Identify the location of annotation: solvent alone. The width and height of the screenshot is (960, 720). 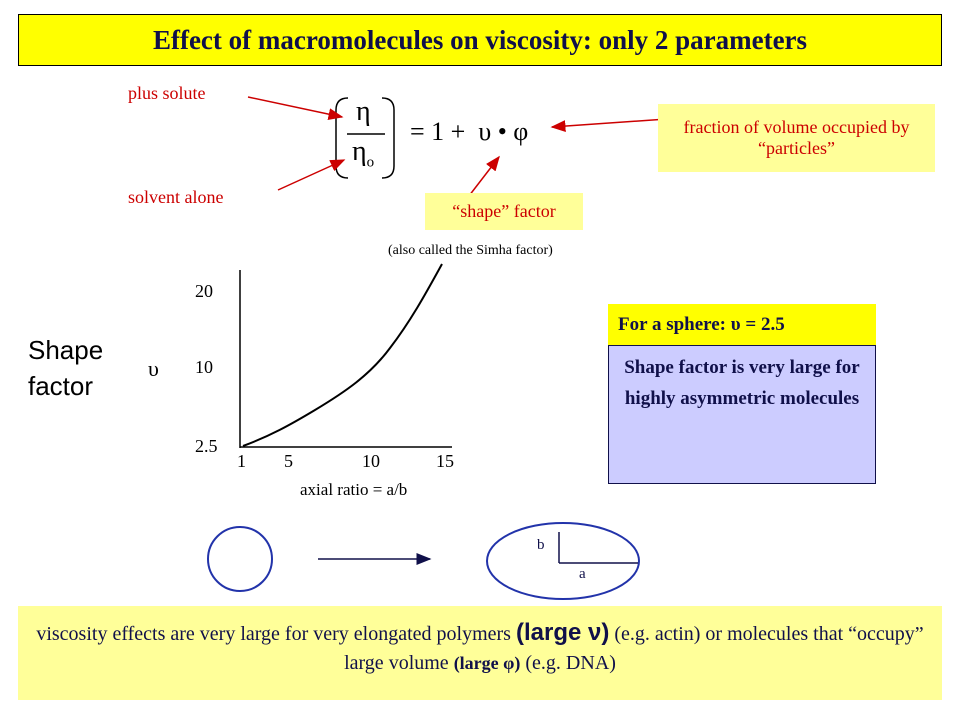
(176, 197).